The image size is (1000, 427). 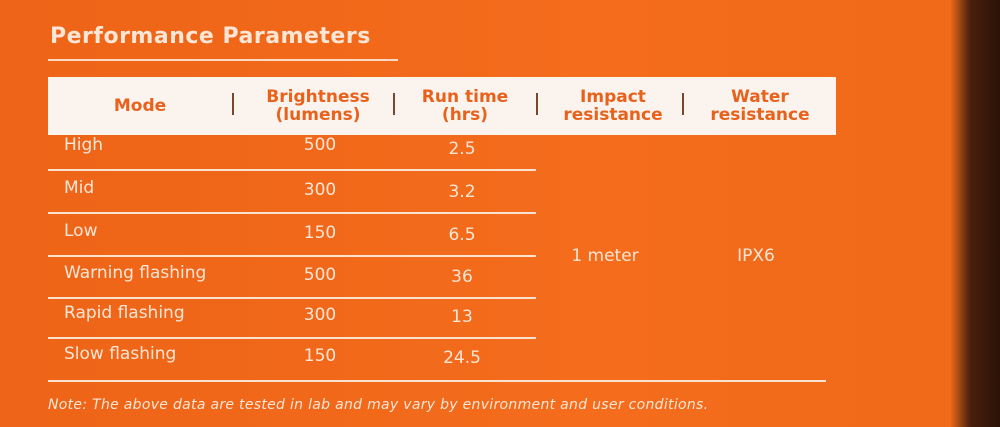 What do you see at coordinates (756, 256) in the screenshot?
I see `water-cell: IPX6` at bounding box center [756, 256].